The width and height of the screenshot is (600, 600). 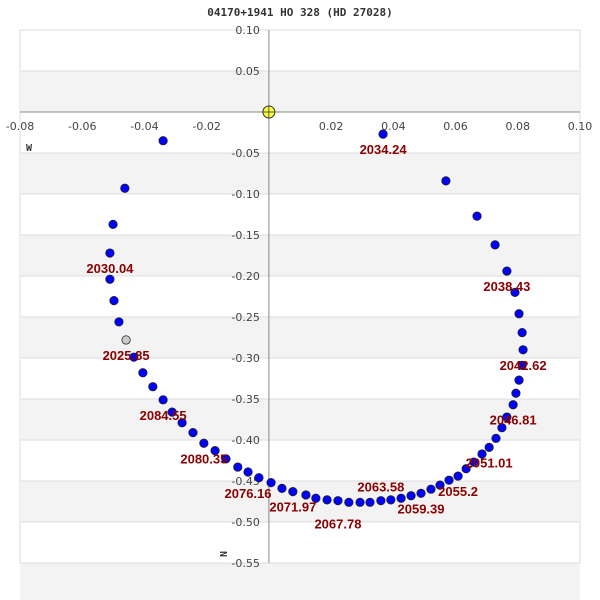 What do you see at coordinates (300, 12) in the screenshot?
I see `chart-title: 04170+1941 HO 328 (HD 27028)` at bounding box center [300, 12].